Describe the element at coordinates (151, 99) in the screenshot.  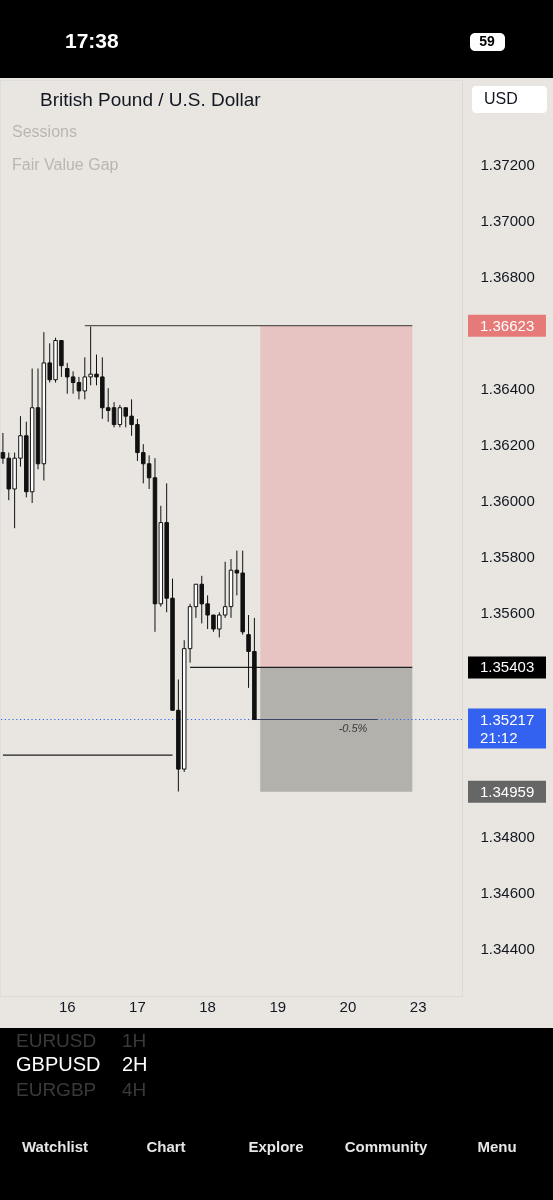
I see `chart-title: British Pound / U.S. Dollar` at that location.